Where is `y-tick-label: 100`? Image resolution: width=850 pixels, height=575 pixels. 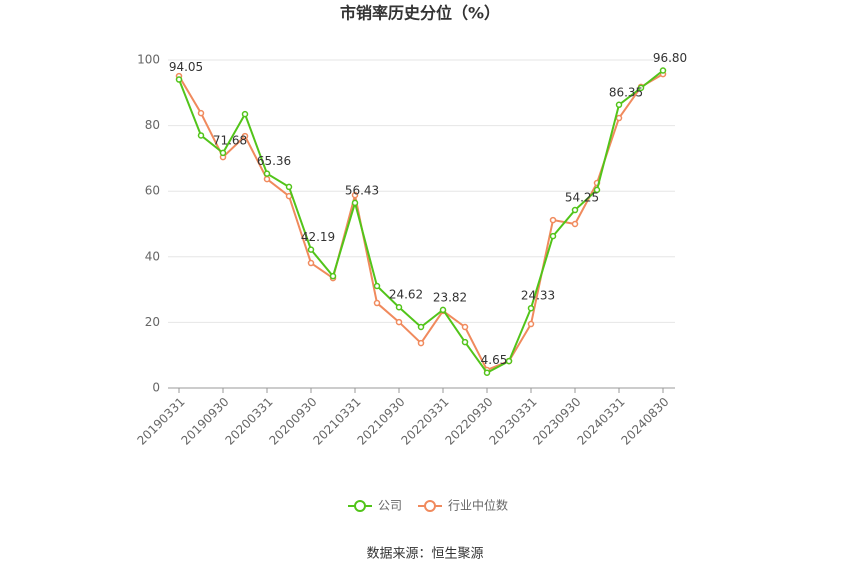 y-tick-label: 100 is located at coordinates (148, 60).